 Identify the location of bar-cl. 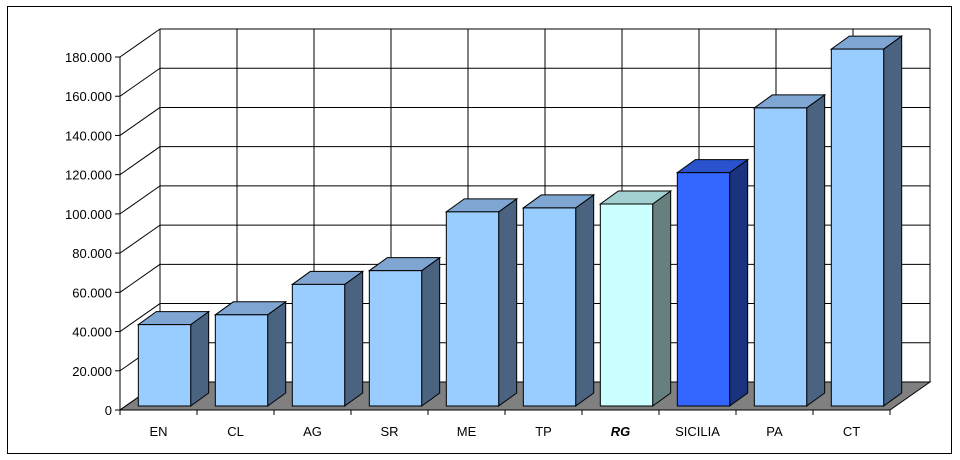
(250, 353).